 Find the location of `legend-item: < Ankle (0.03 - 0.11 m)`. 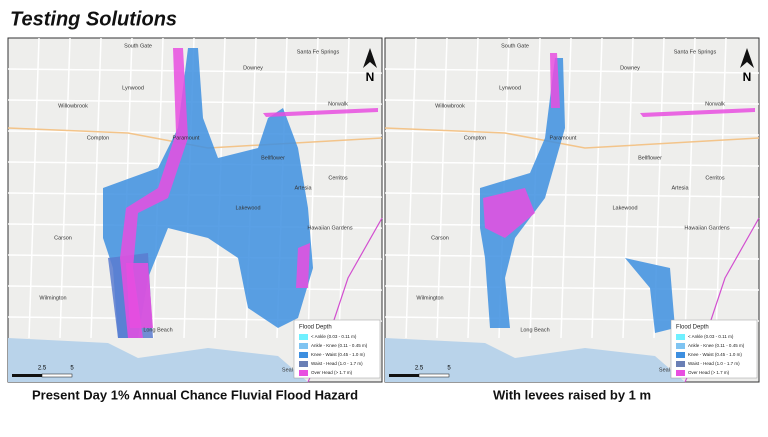

legend-item: < Ankle (0.03 - 0.11 m) is located at coordinates (711, 336).